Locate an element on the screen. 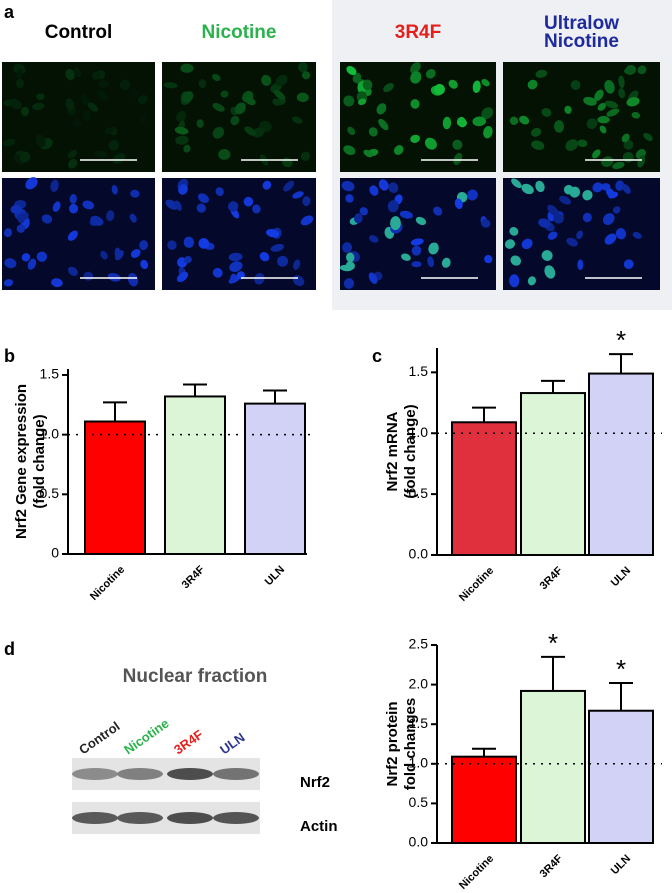 The width and height of the screenshot is (672, 893). x-tick-label: Nicotine is located at coordinates (107, 583).